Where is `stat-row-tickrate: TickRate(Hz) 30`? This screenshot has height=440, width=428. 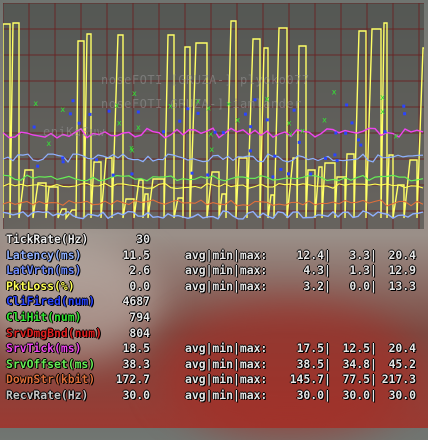
stat-row-tickrate: TickRate(Hz) 30 is located at coordinates (216, 240).